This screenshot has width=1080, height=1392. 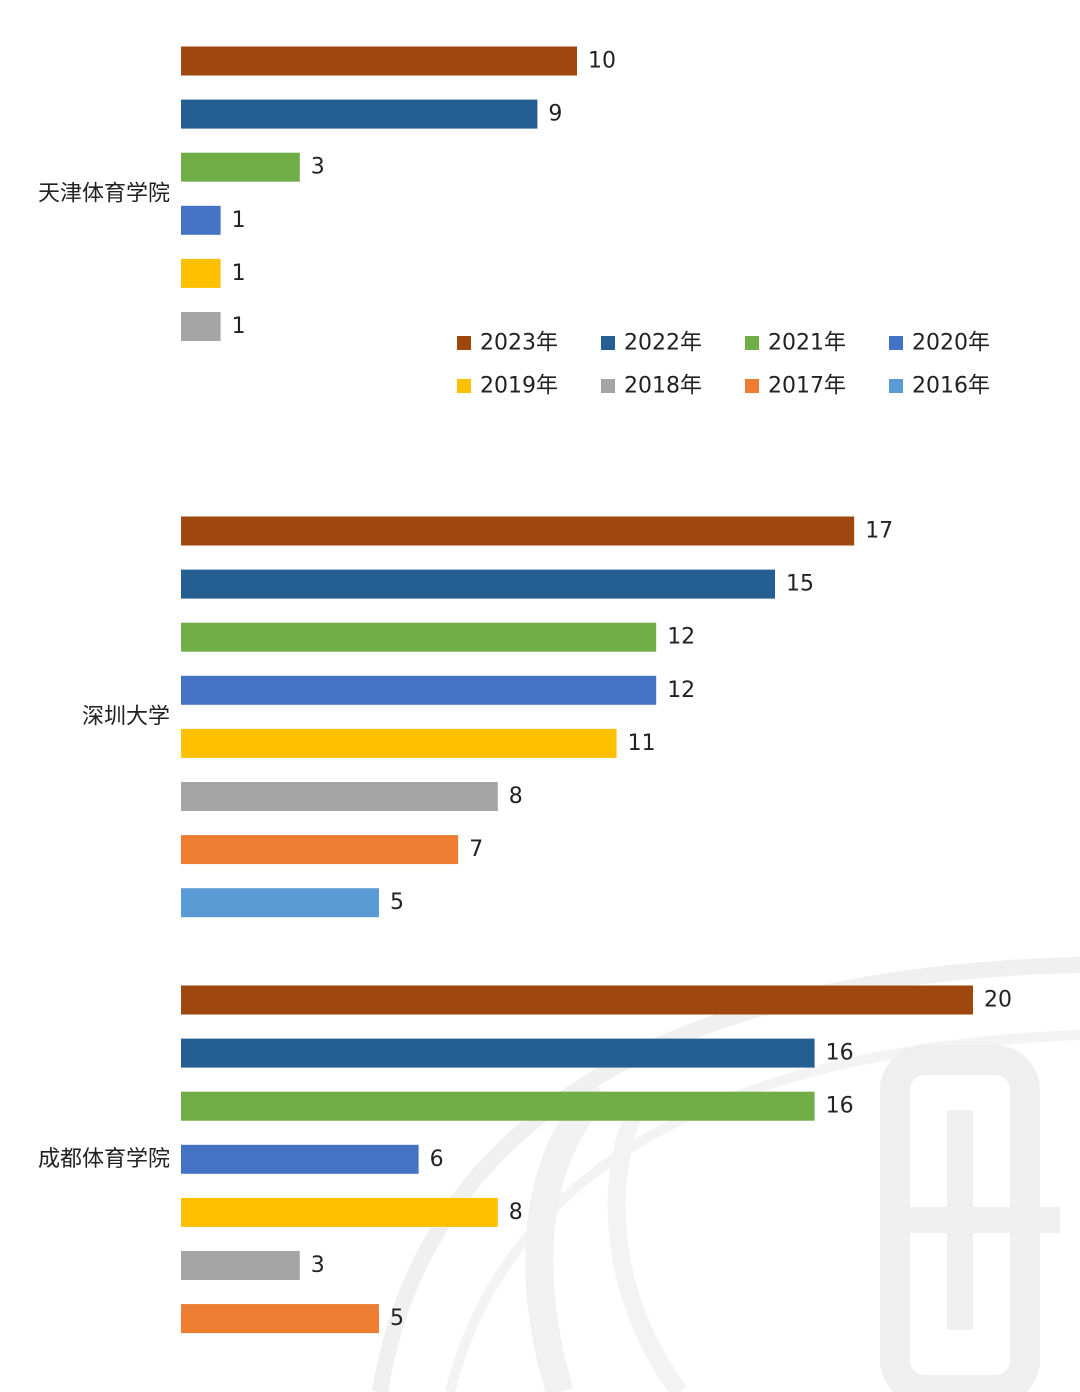 What do you see at coordinates (951, 386) in the screenshot?
I see `legend-label: 2016年` at bounding box center [951, 386].